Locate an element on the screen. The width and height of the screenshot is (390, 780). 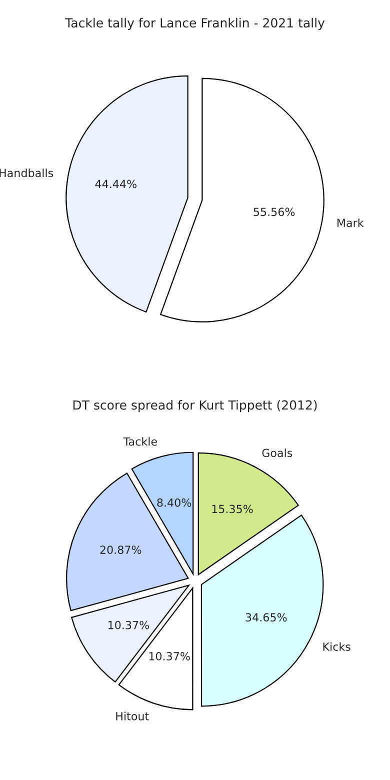
slice-label: Mark is located at coordinates (350, 223).